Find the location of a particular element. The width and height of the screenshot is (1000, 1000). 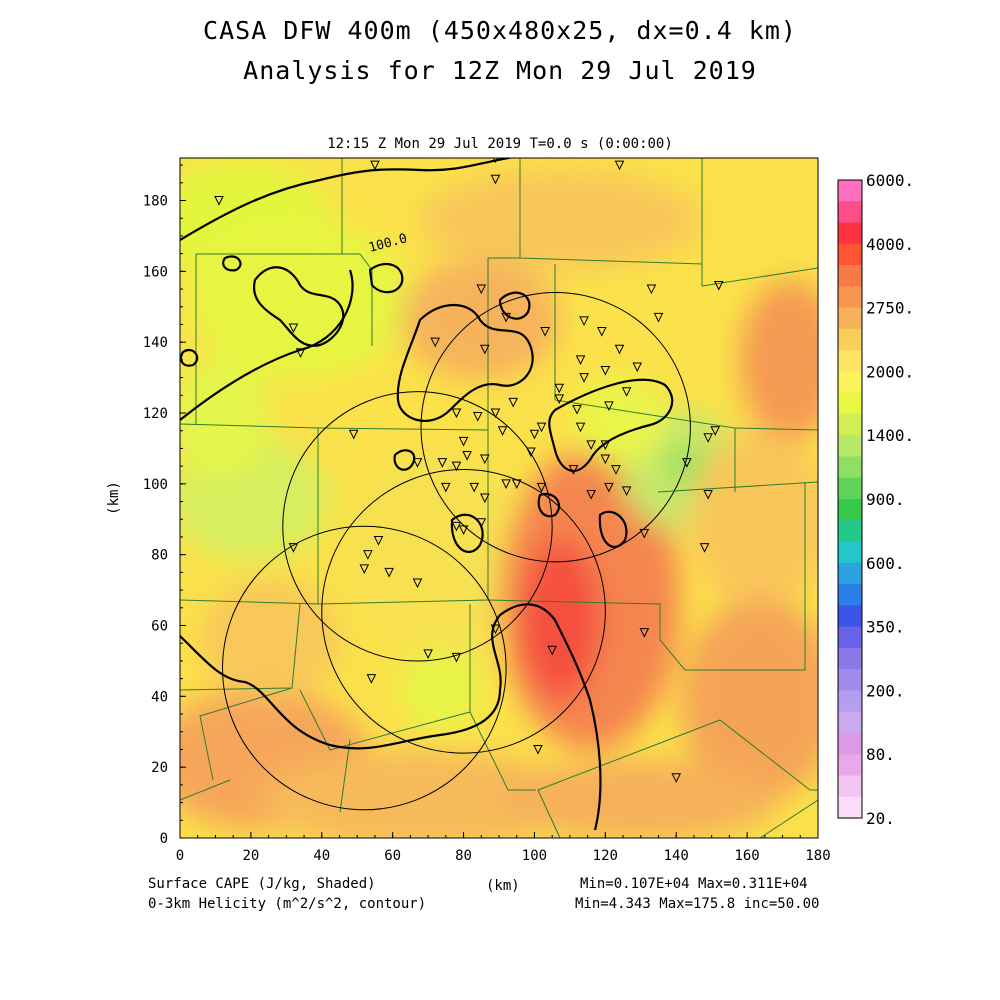

y-tick-label: 20 is located at coordinates (159, 768).